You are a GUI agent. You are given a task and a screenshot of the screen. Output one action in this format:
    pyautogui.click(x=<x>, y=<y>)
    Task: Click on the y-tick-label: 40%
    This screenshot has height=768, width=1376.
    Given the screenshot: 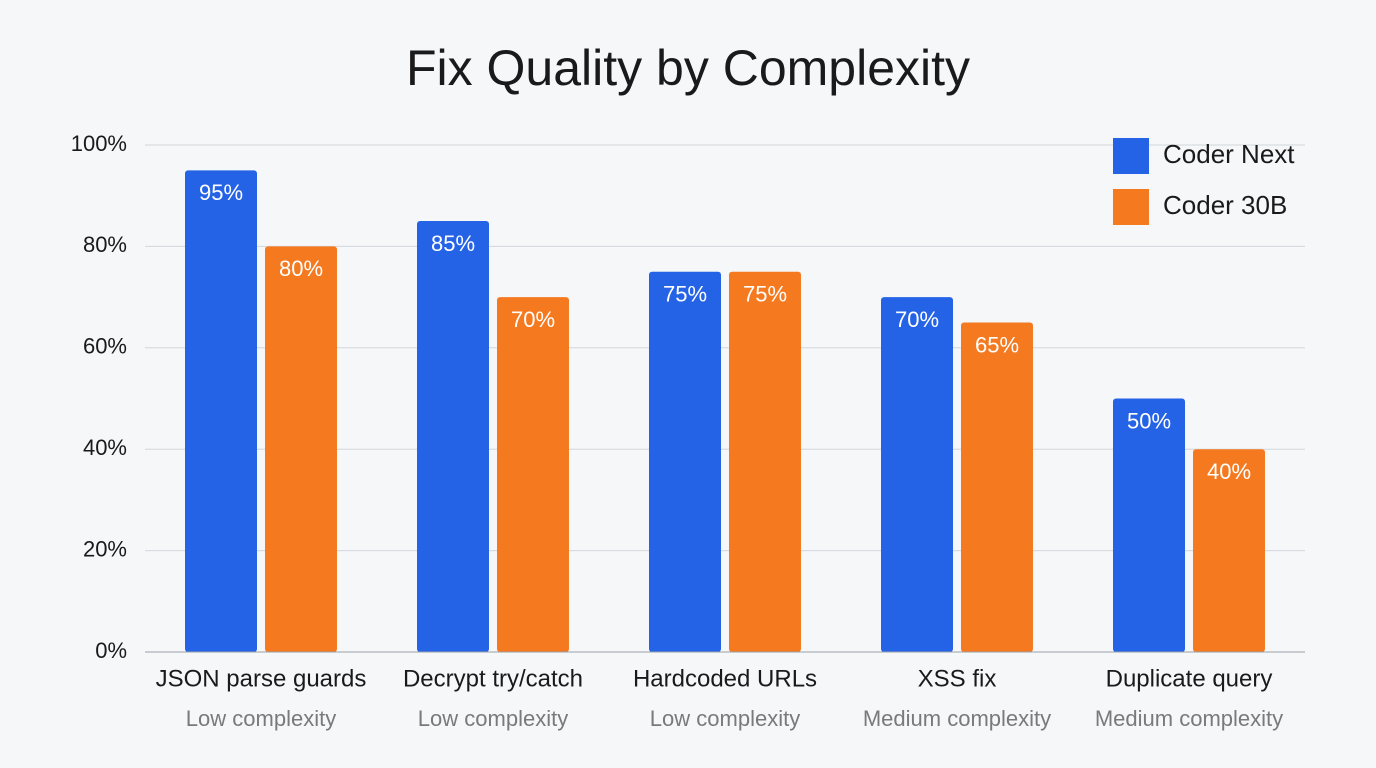 What is the action you would take?
    pyautogui.click(x=105, y=447)
    